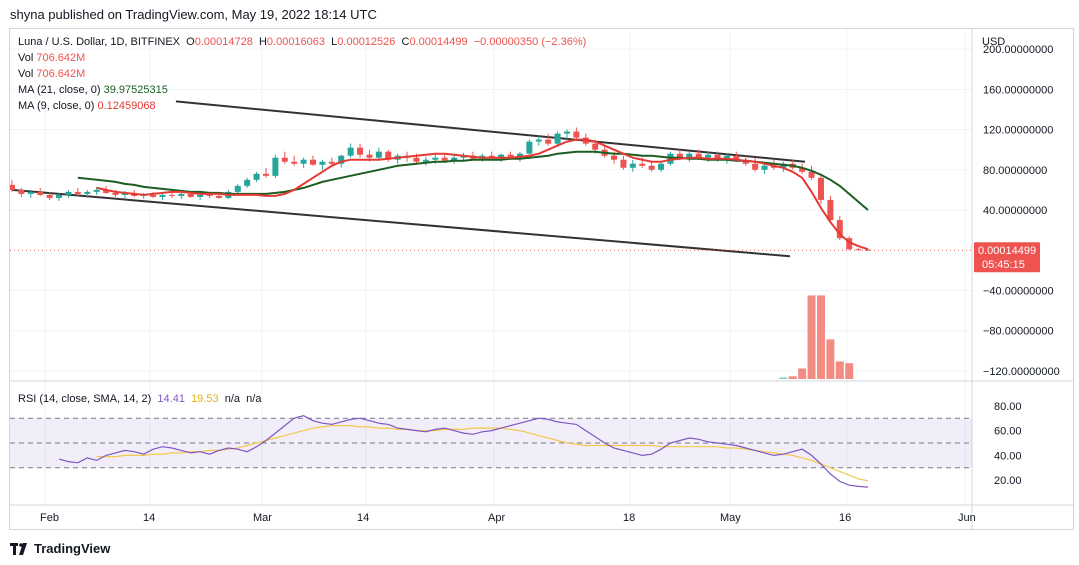  I want to click on volume-legend-2: Vol 706.642M, so click(52, 74).